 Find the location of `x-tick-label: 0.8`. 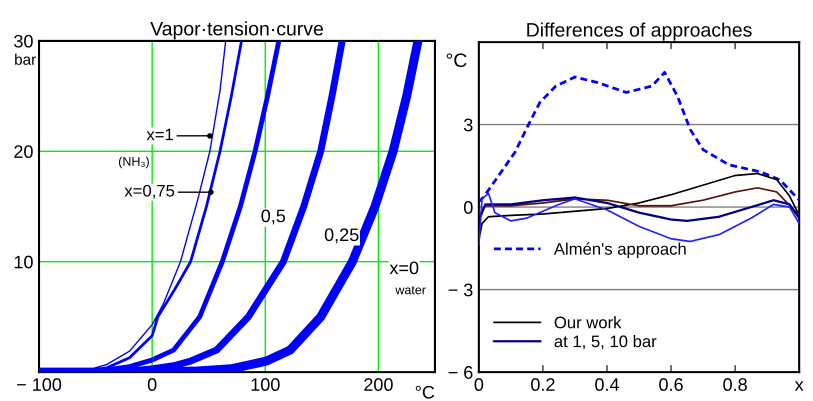

x-tick-label: 0.8 is located at coordinates (735, 384).